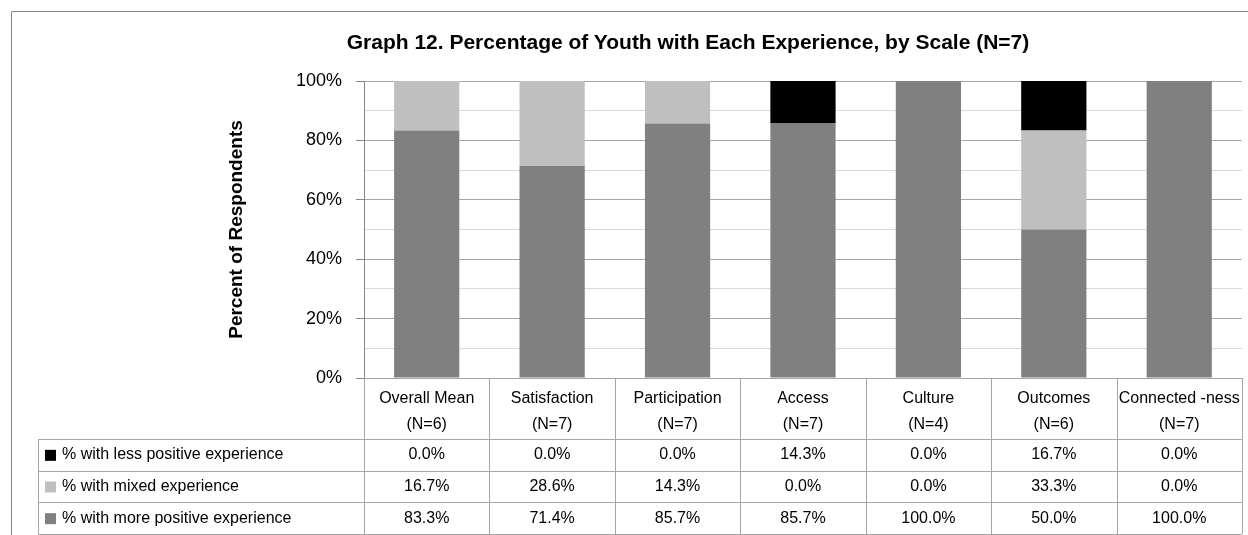 This screenshot has height=535, width=1248. Describe the element at coordinates (328, 376) in the screenshot. I see `y-tick-label: 0%` at that location.